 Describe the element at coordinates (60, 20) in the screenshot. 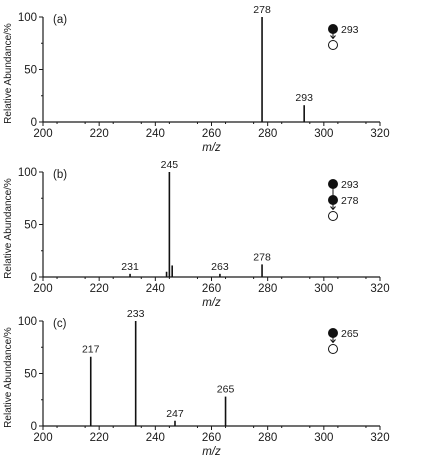

I see `panel-label: (a)` at that location.